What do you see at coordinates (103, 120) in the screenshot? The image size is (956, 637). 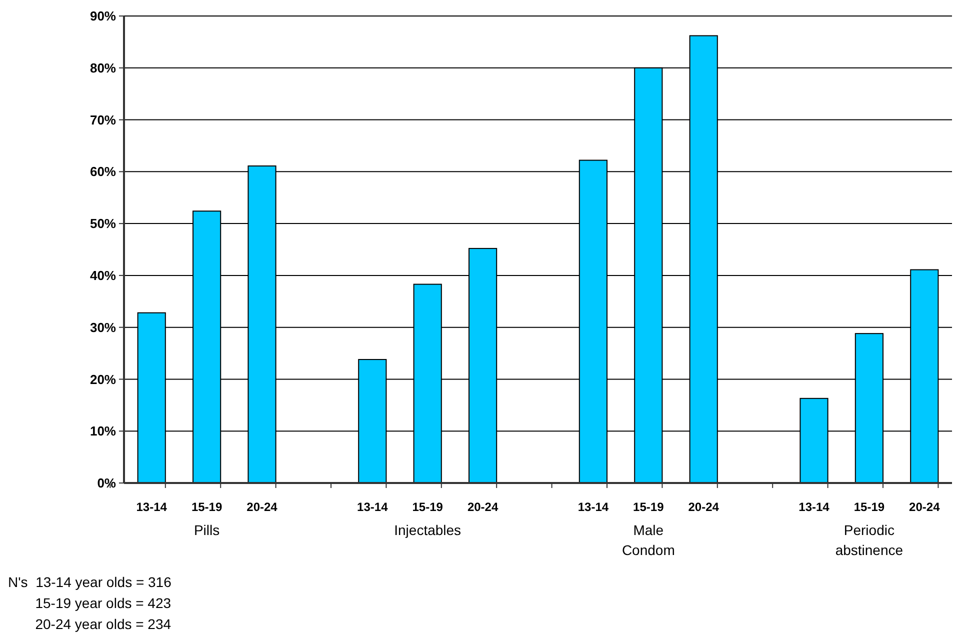 I see `y-tick-label: 70%` at bounding box center [103, 120].